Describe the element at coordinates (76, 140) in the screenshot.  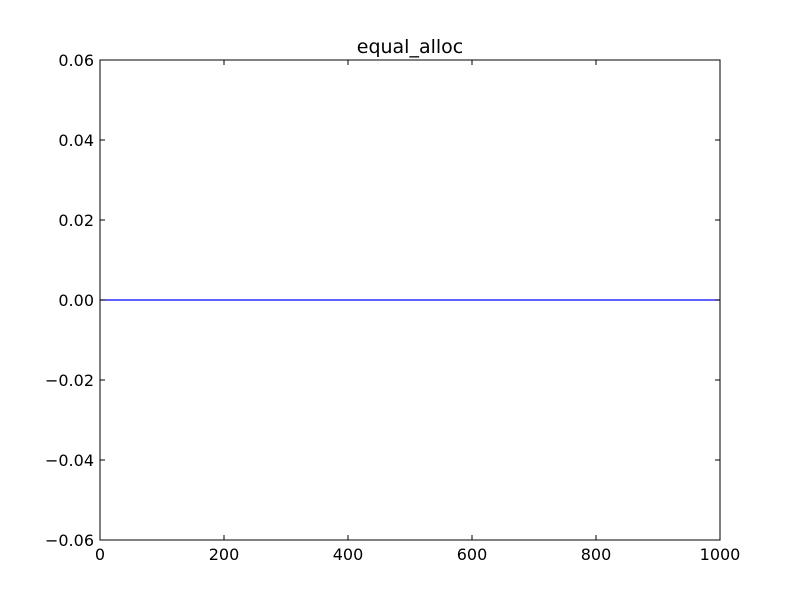
I see `y-tick-label: 0.04` at that location.